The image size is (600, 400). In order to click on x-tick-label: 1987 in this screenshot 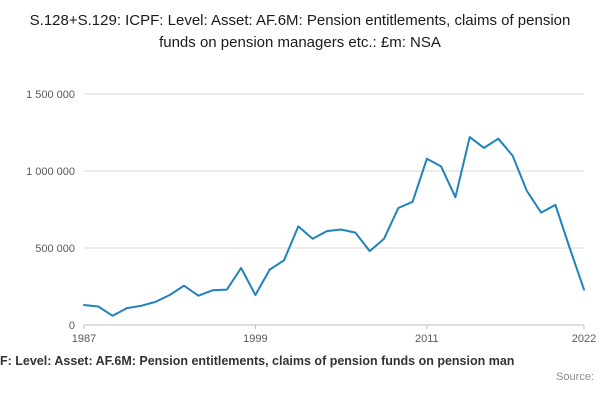, I will do `click(84, 339)`.